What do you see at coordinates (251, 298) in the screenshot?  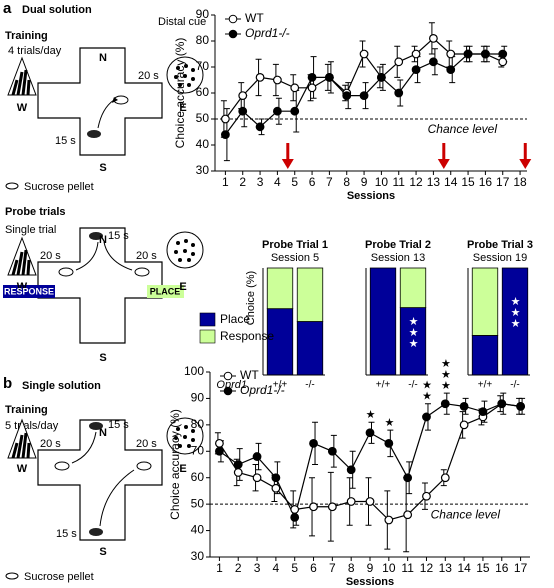 I see `y-axis-label: Choice (%)` at bounding box center [251, 298].